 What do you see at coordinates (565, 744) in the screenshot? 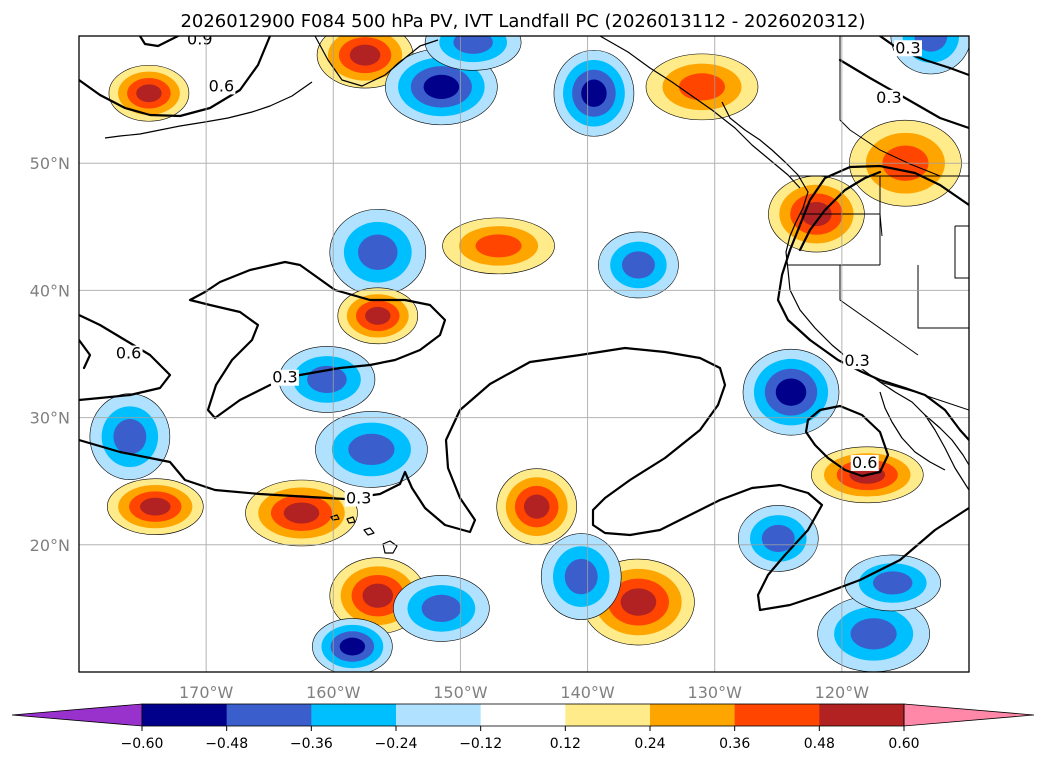
I see `colorbar-label-6: 0.12` at bounding box center [565, 744].